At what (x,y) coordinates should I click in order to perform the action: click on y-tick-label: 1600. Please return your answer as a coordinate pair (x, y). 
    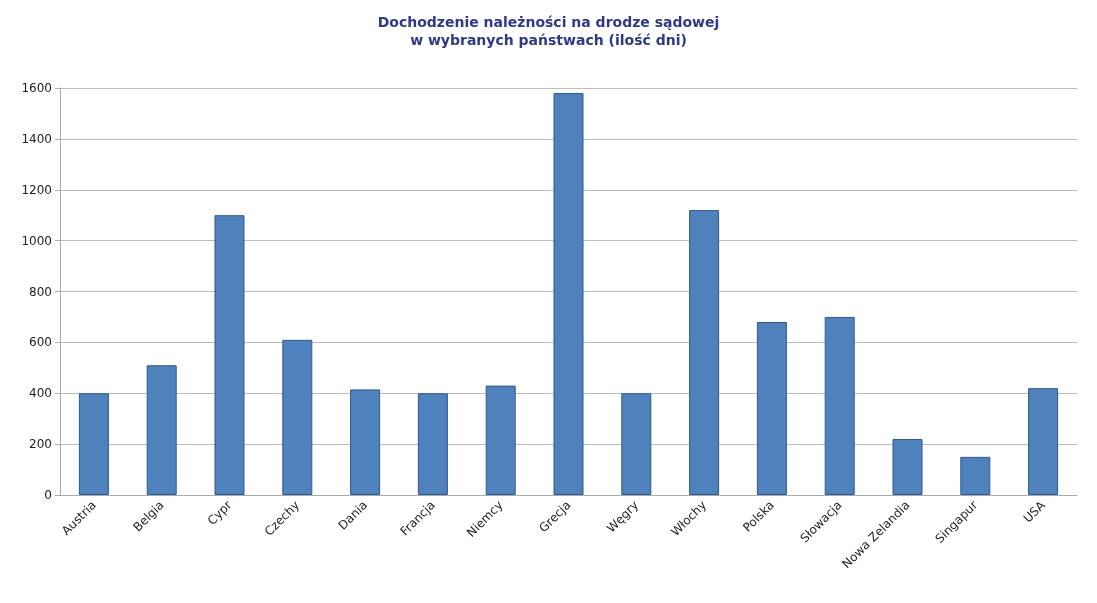
    Looking at the image, I should click on (36, 88).